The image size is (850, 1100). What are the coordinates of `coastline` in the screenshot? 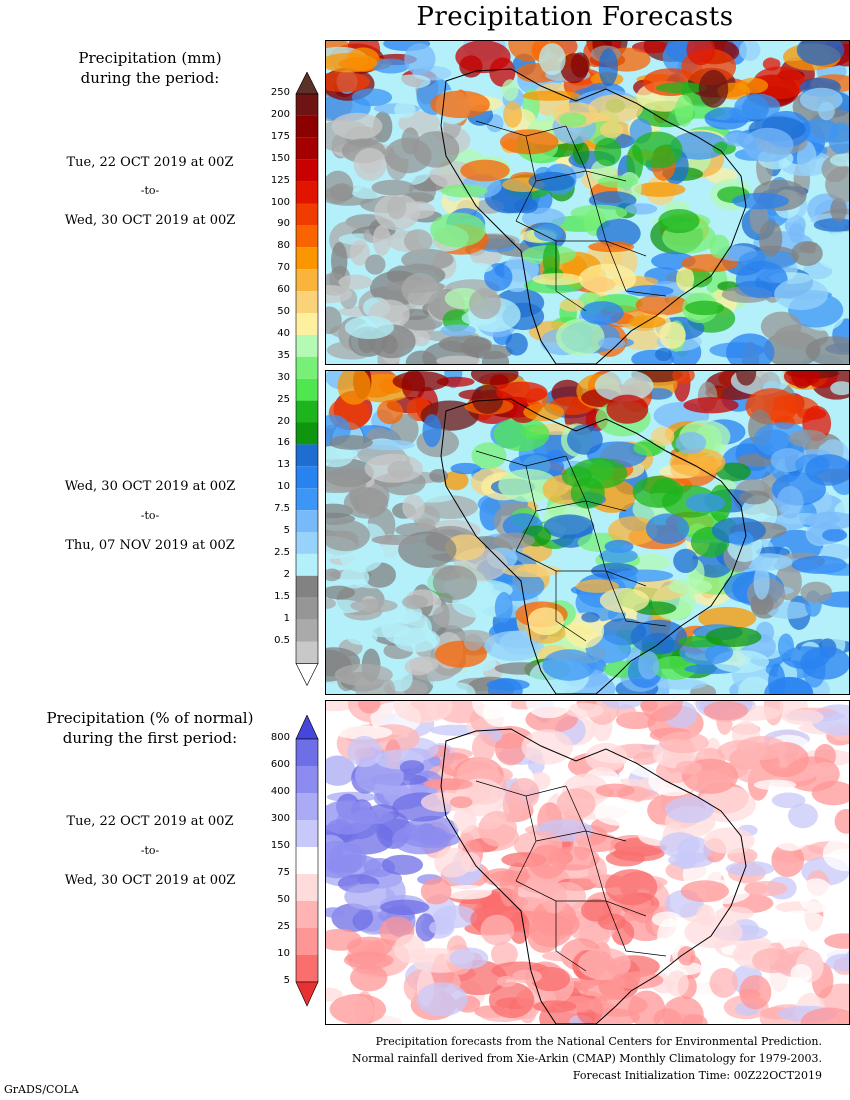 It's located at (593, 216).